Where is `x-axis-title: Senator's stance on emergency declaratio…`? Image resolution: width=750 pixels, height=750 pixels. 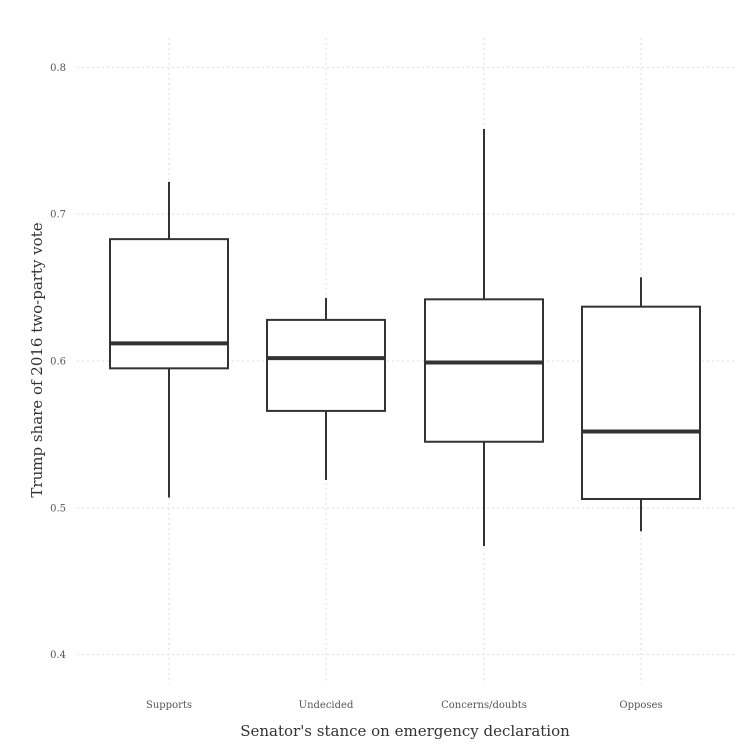
x-axis-title: Senator's stance on emergency declaratio… is located at coordinates (405, 731).